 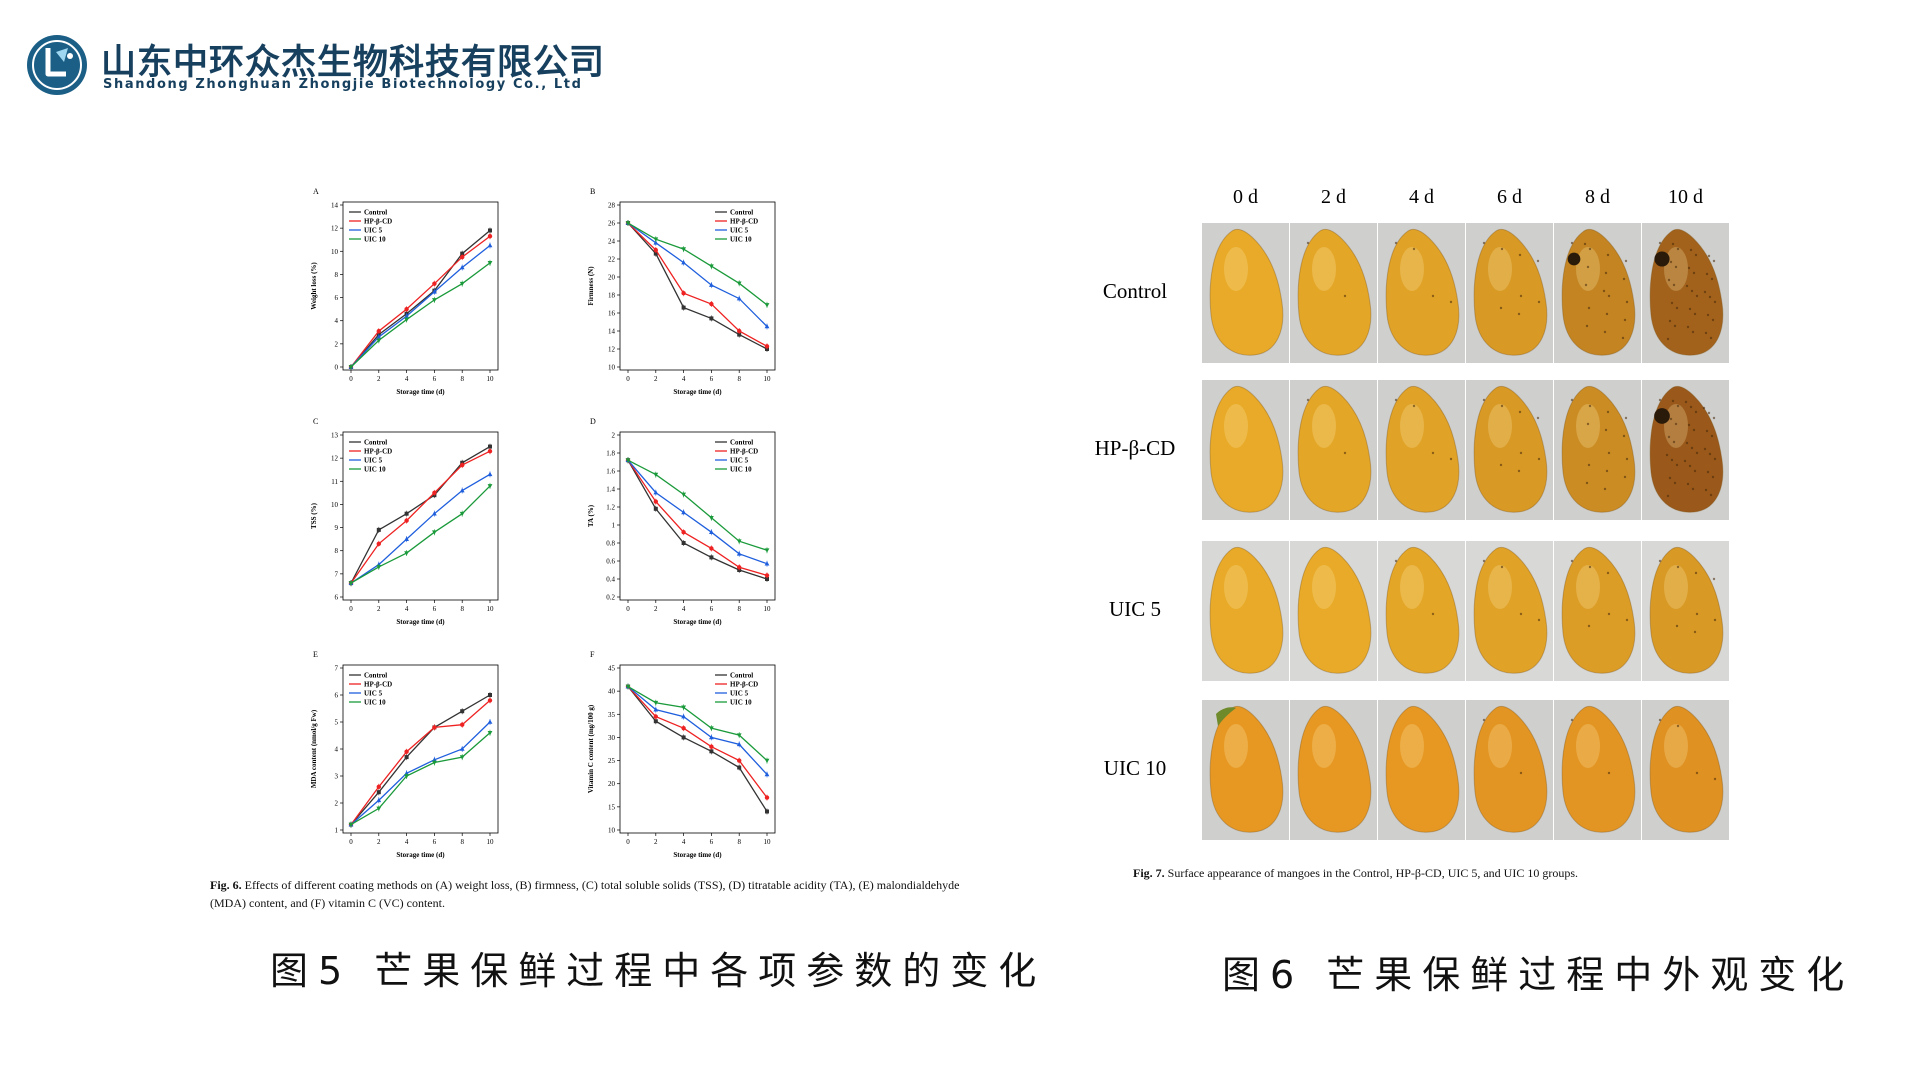 What do you see at coordinates (741, 213) in the screenshot?
I see `legend-label: Control` at bounding box center [741, 213].